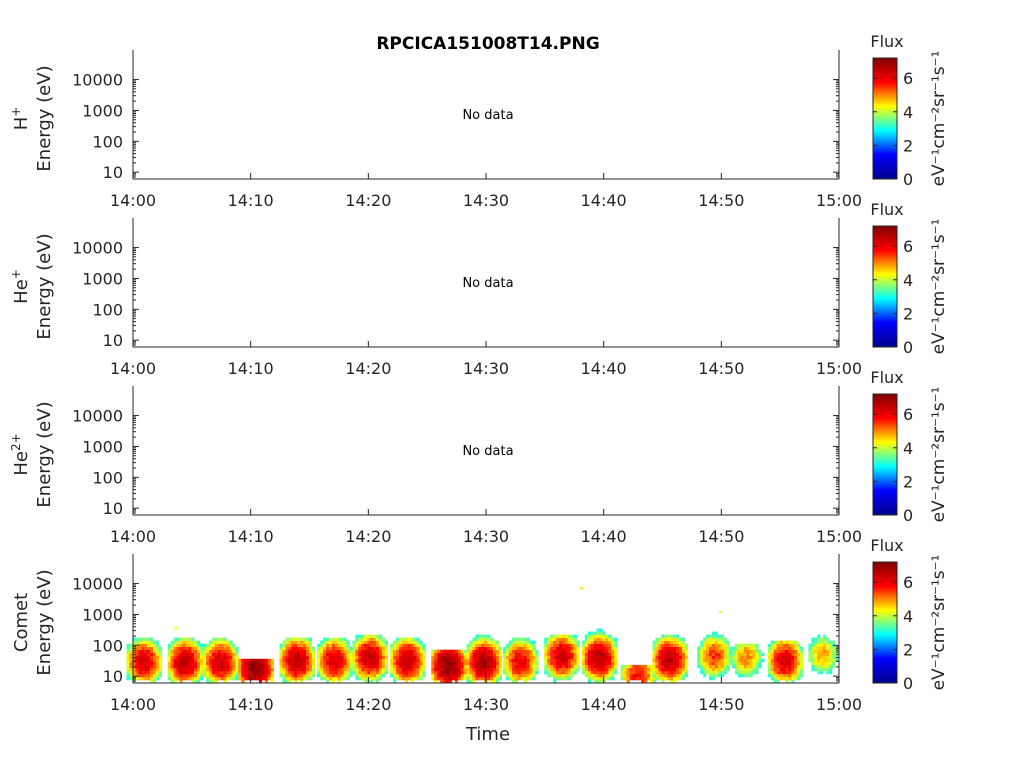 The image size is (1024, 768). I want to click on x-tick-label: 14:10, so click(251, 536).